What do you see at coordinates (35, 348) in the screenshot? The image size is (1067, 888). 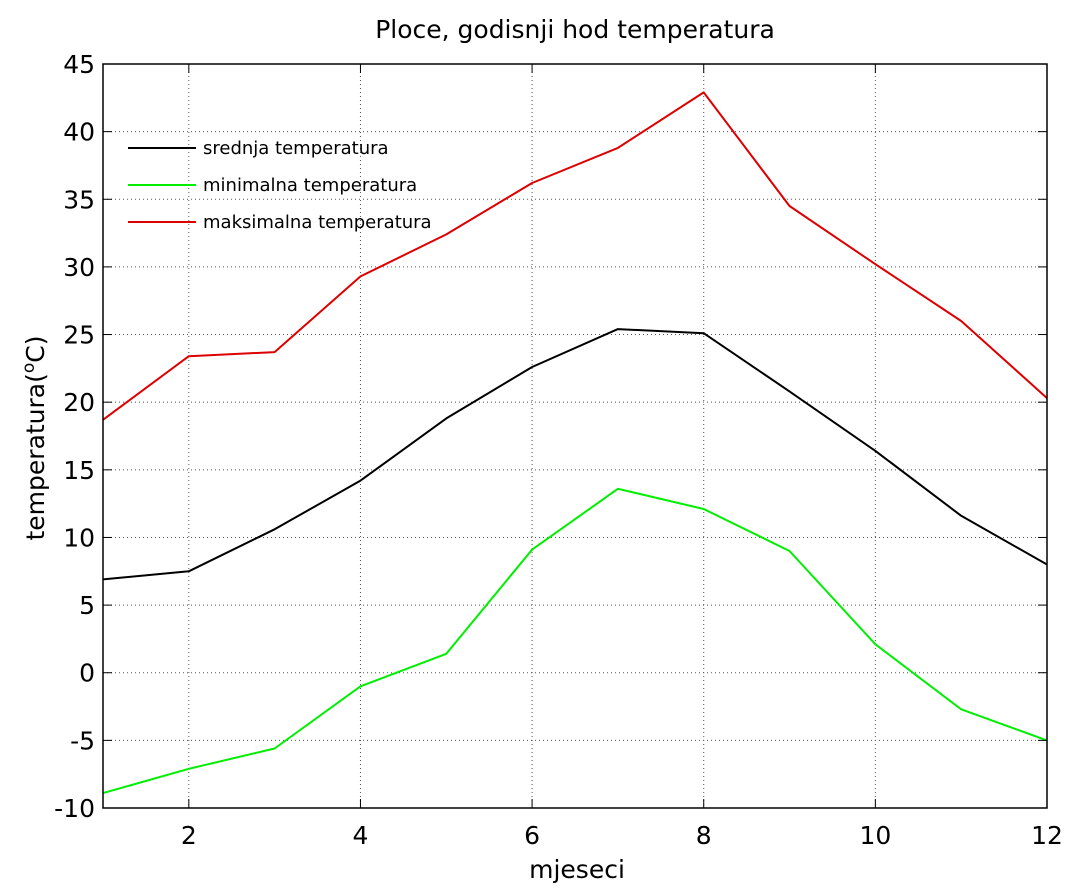 I see `y-axis-label-unit: C)` at bounding box center [35, 348].